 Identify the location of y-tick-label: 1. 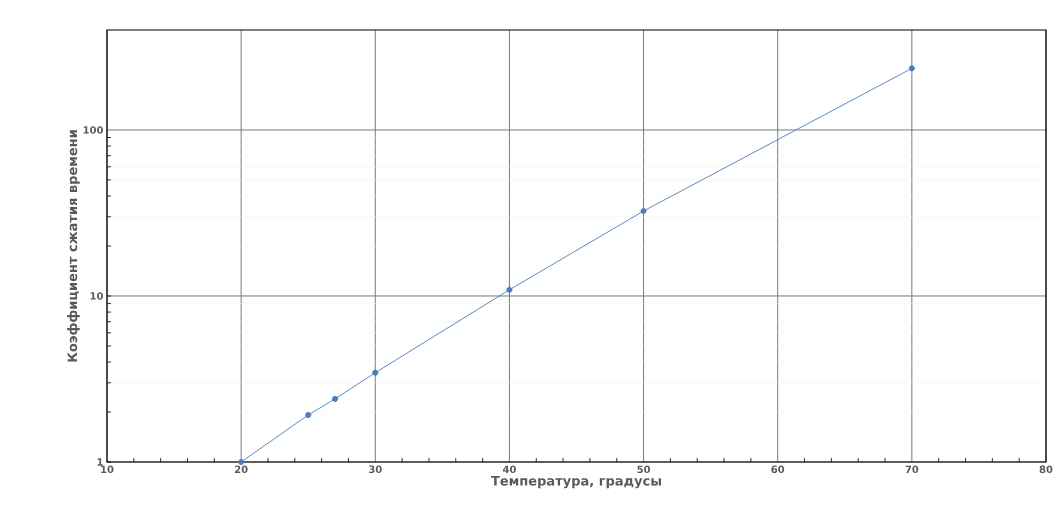
(100, 462).